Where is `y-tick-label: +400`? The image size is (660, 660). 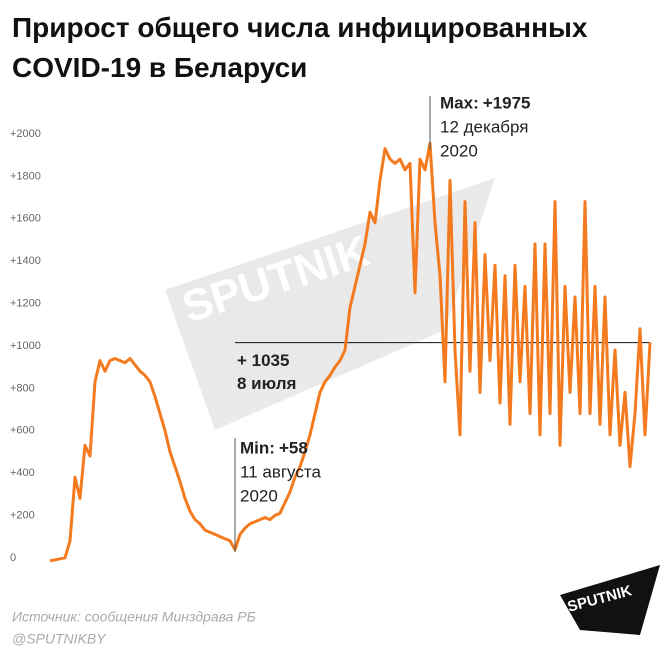
y-tick-label: +400 is located at coordinates (22, 473).